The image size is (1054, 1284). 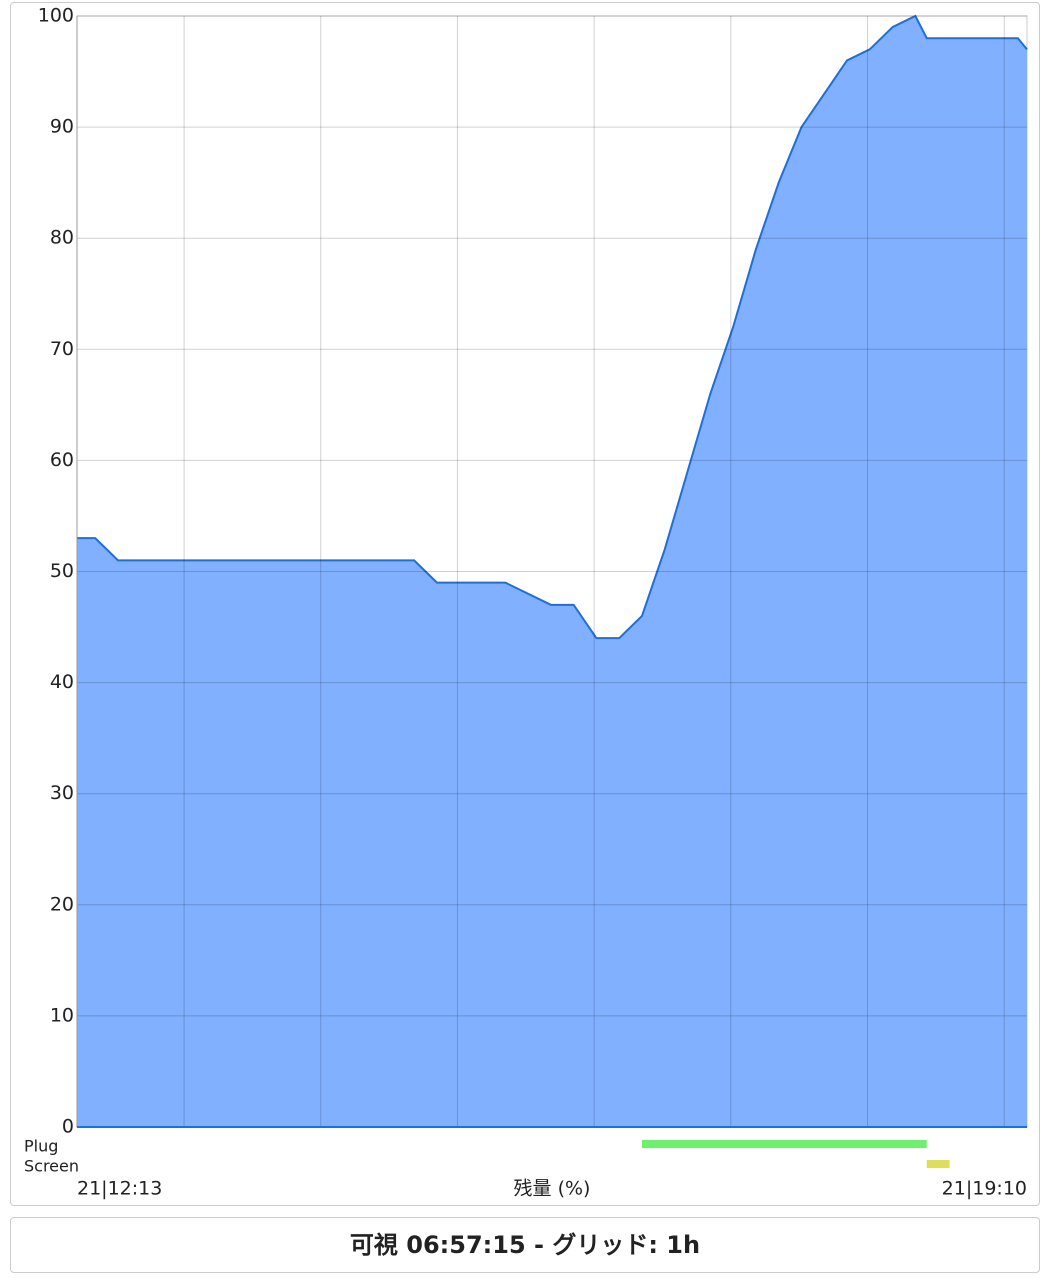 I want to click on event-label: Screen, so click(x=51, y=1166).